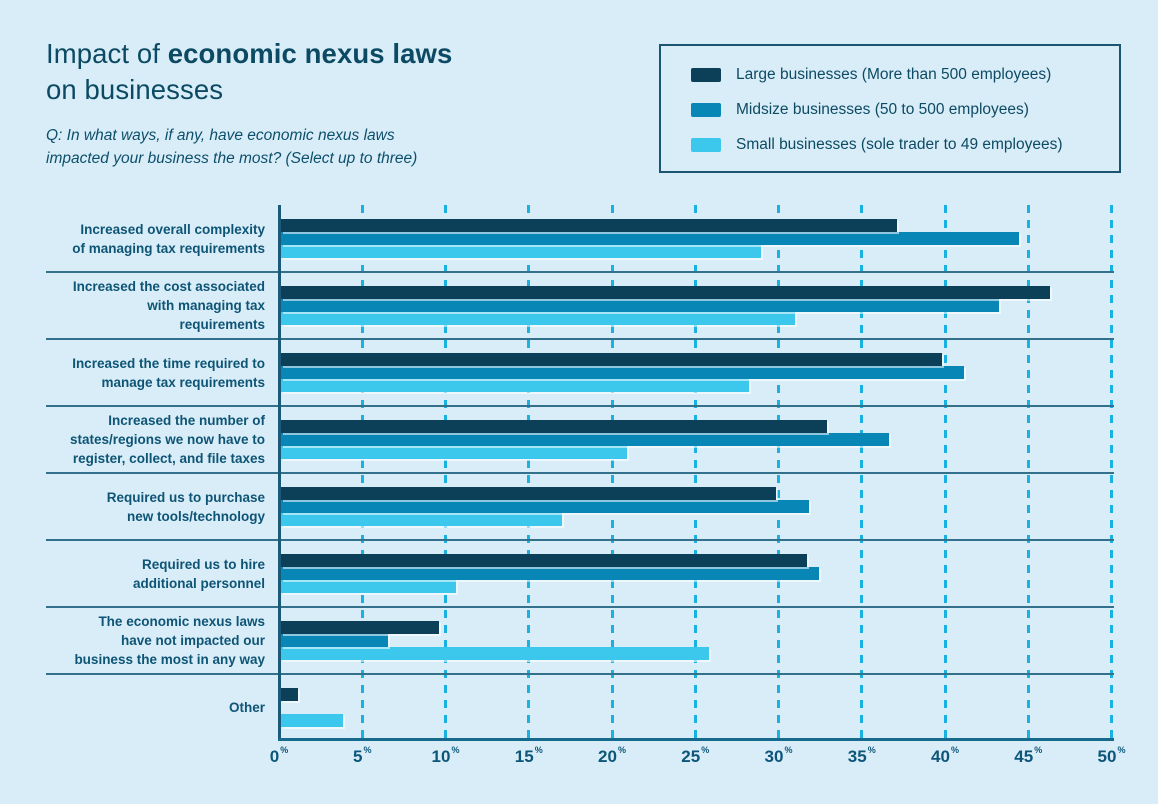 The width and height of the screenshot is (1158, 804). What do you see at coordinates (445, 755) in the screenshot?
I see `x-tick-label: 10%` at bounding box center [445, 755].